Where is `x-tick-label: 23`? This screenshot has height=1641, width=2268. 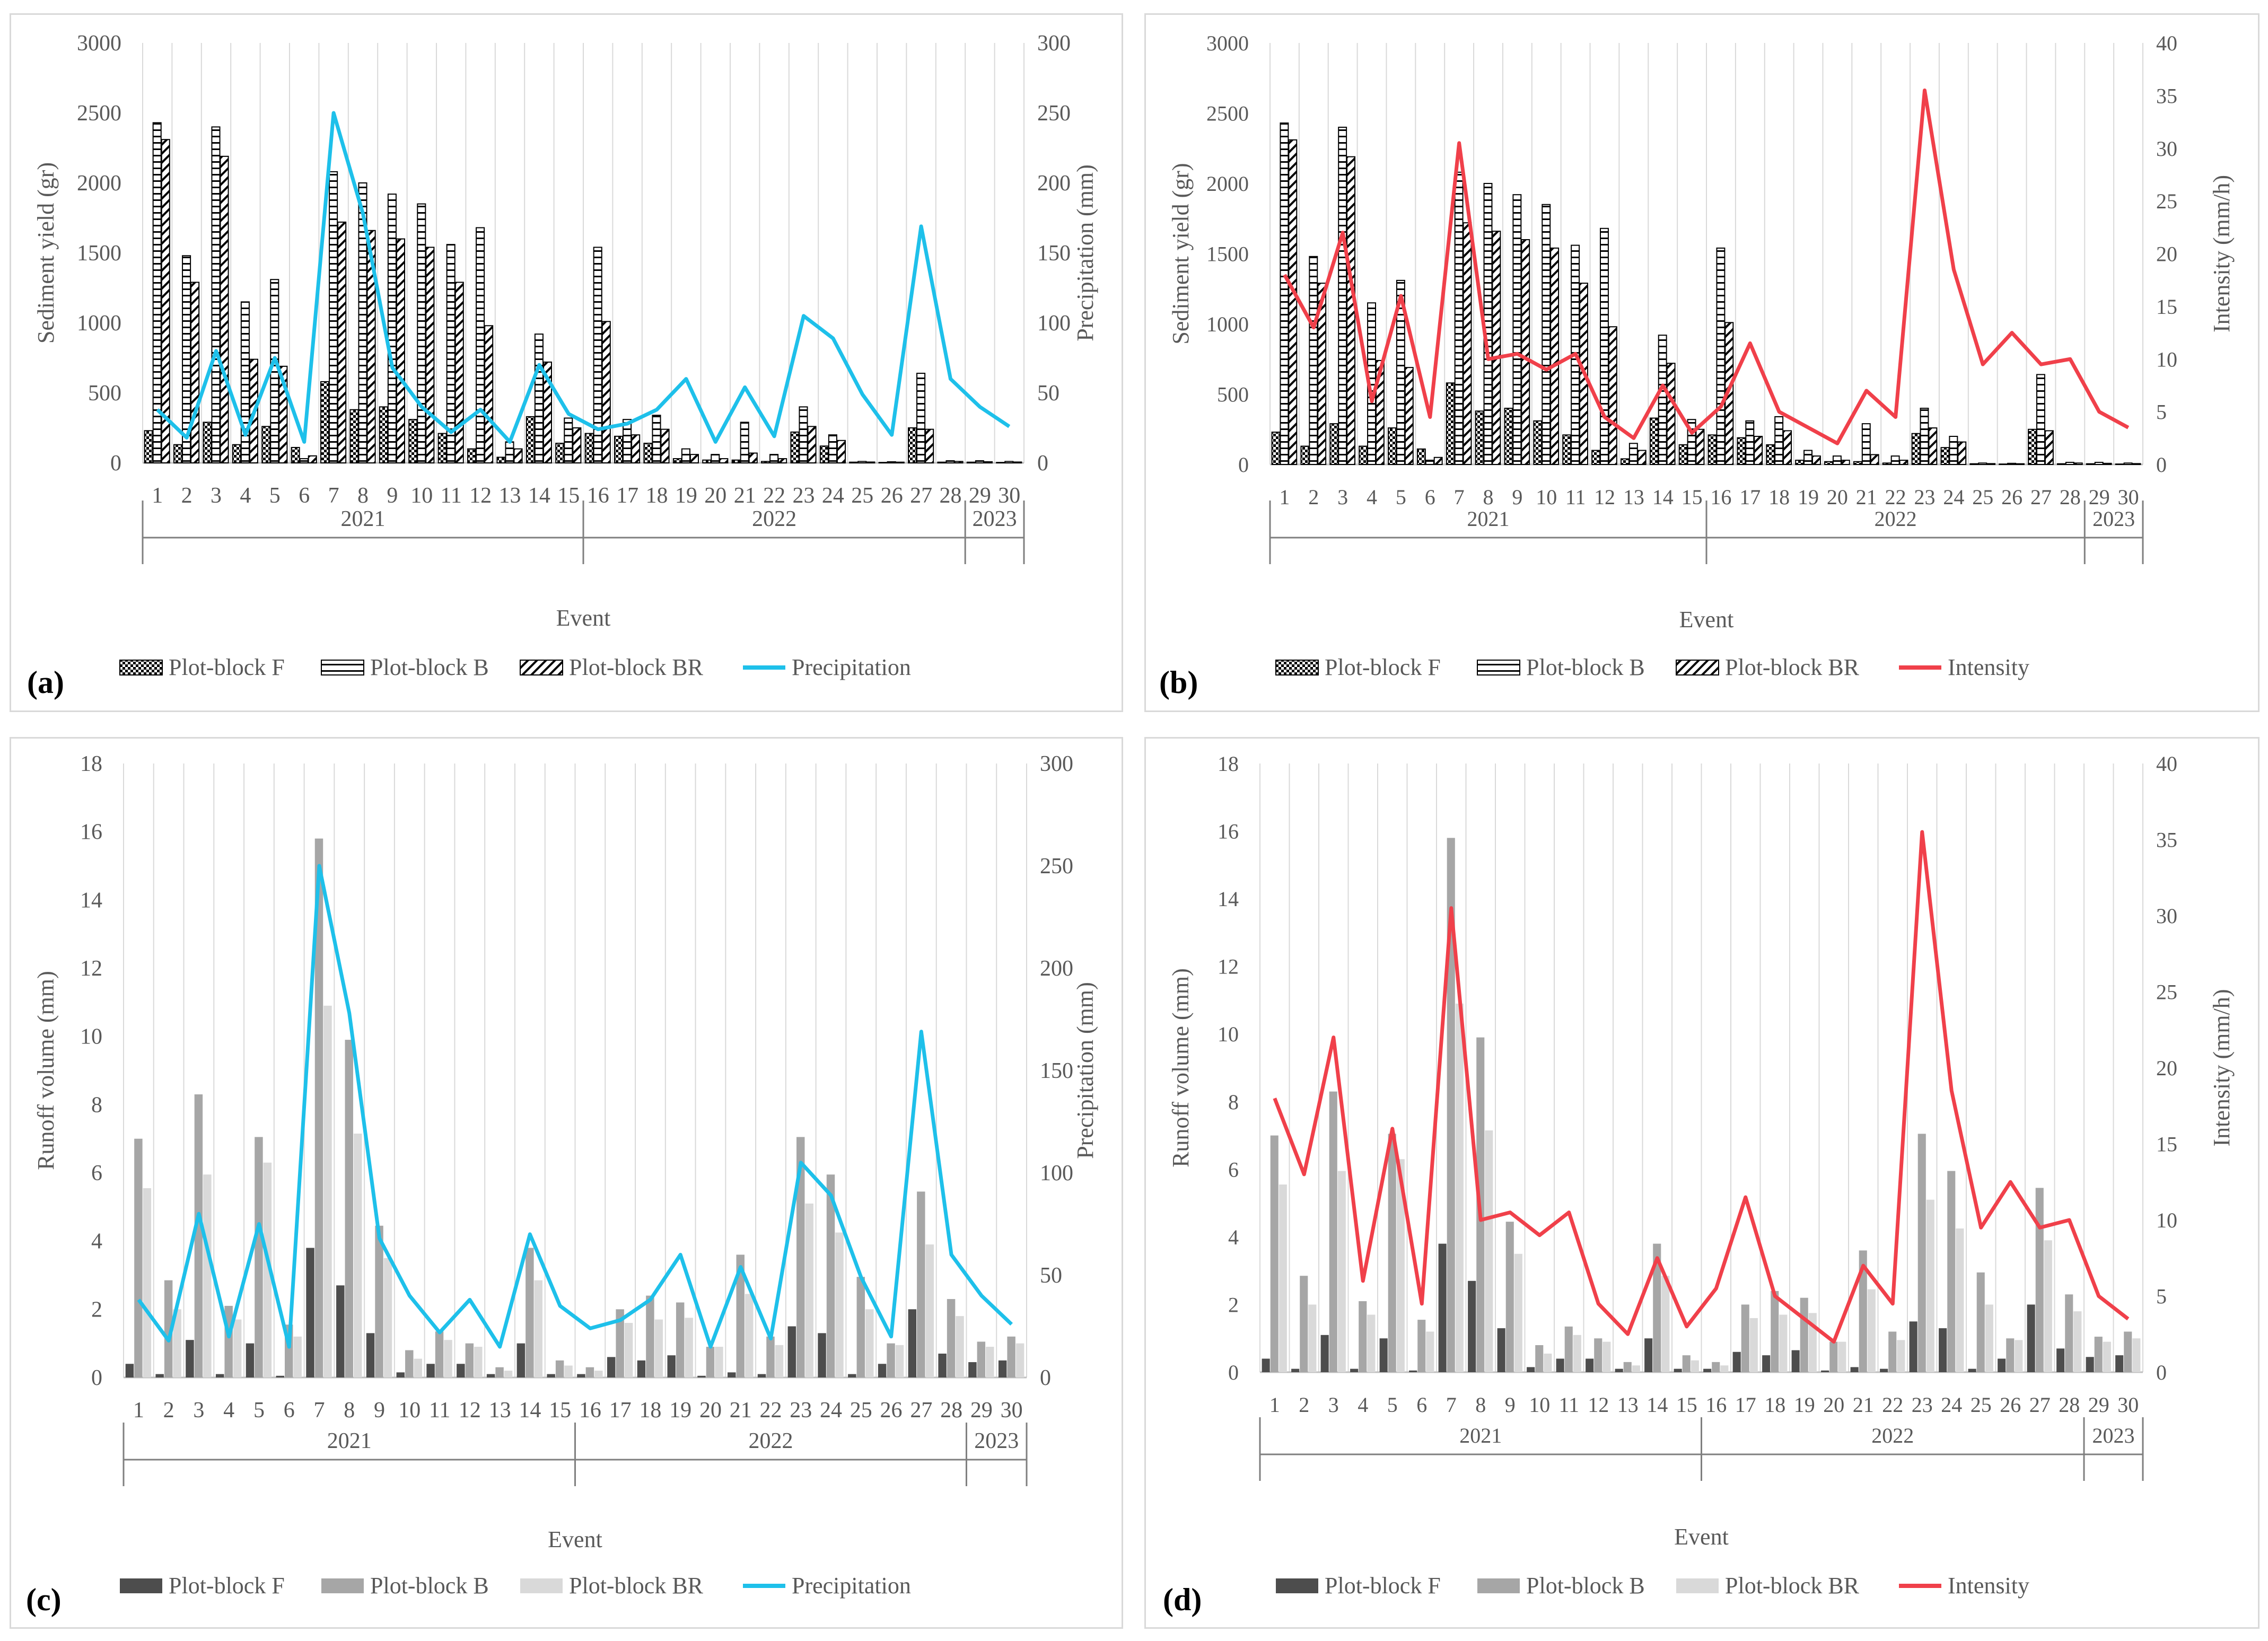
x-tick-label: 23 is located at coordinates (804, 496).